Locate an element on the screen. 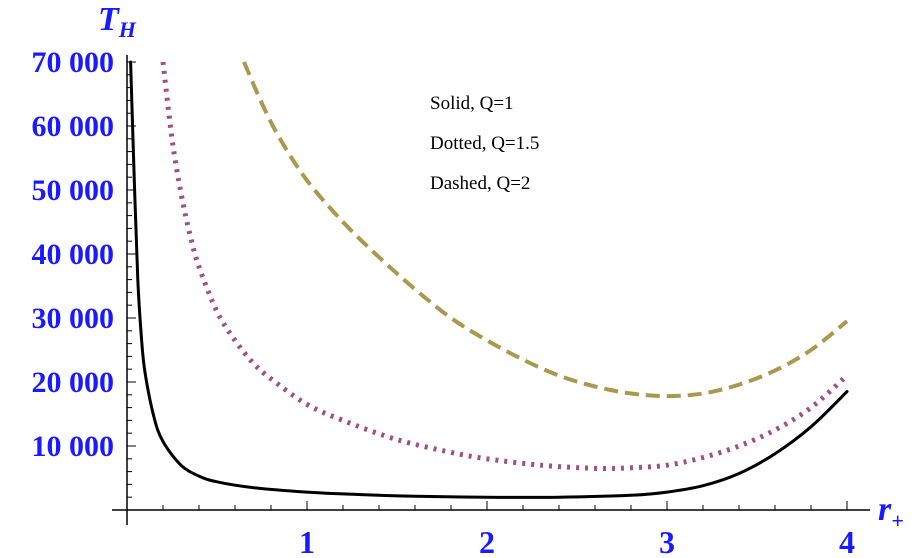 This screenshot has width=915, height=558. x-axis-ticks: 1 2 3 4 is located at coordinates (490, 529).